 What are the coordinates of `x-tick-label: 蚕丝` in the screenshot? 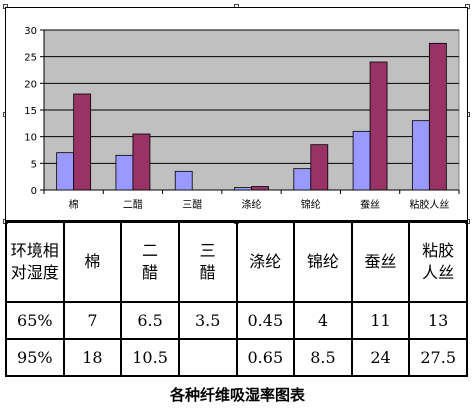 It's located at (370, 205).